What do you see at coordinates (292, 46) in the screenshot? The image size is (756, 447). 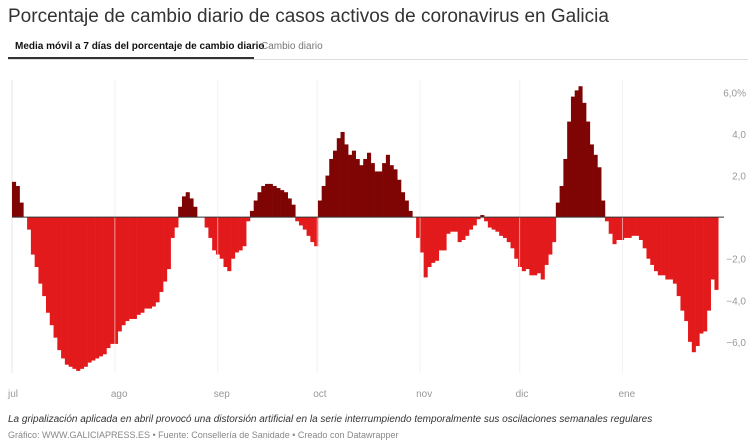 I see `tab-daily-change: Cambio diario` at bounding box center [292, 46].